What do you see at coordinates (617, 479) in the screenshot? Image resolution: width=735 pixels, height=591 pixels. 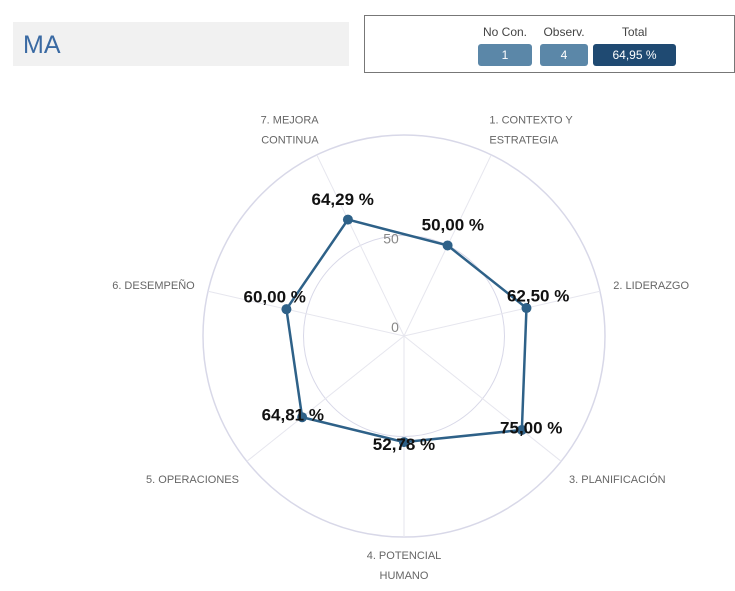 I see `axis-category-label: 3. PLANIFICACIÓN` at bounding box center [617, 479].